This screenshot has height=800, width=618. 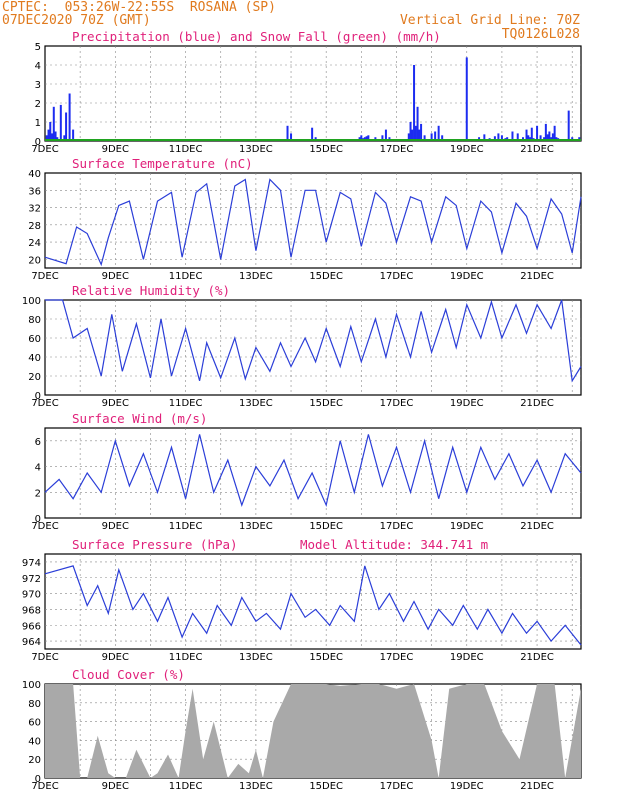 What do you see at coordinates (489, 20) in the screenshot?
I see `vertical-grid-note: Vertical Grid Line: 70Z` at bounding box center [489, 20].